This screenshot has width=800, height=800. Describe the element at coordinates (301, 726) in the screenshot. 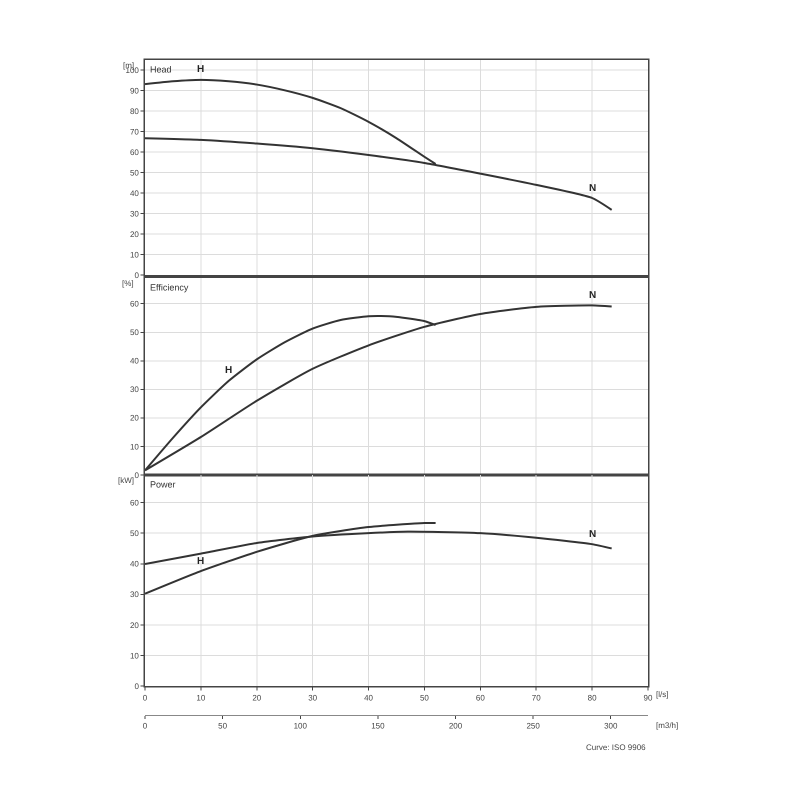

I see `x2-tick-label: 100` at that location.